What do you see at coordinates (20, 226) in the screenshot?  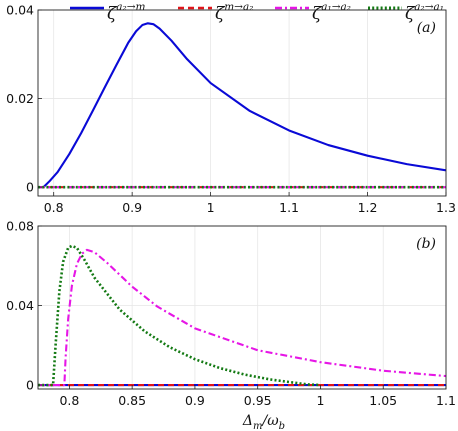 I see `y-tick-label: 0.08` at bounding box center [20, 226].